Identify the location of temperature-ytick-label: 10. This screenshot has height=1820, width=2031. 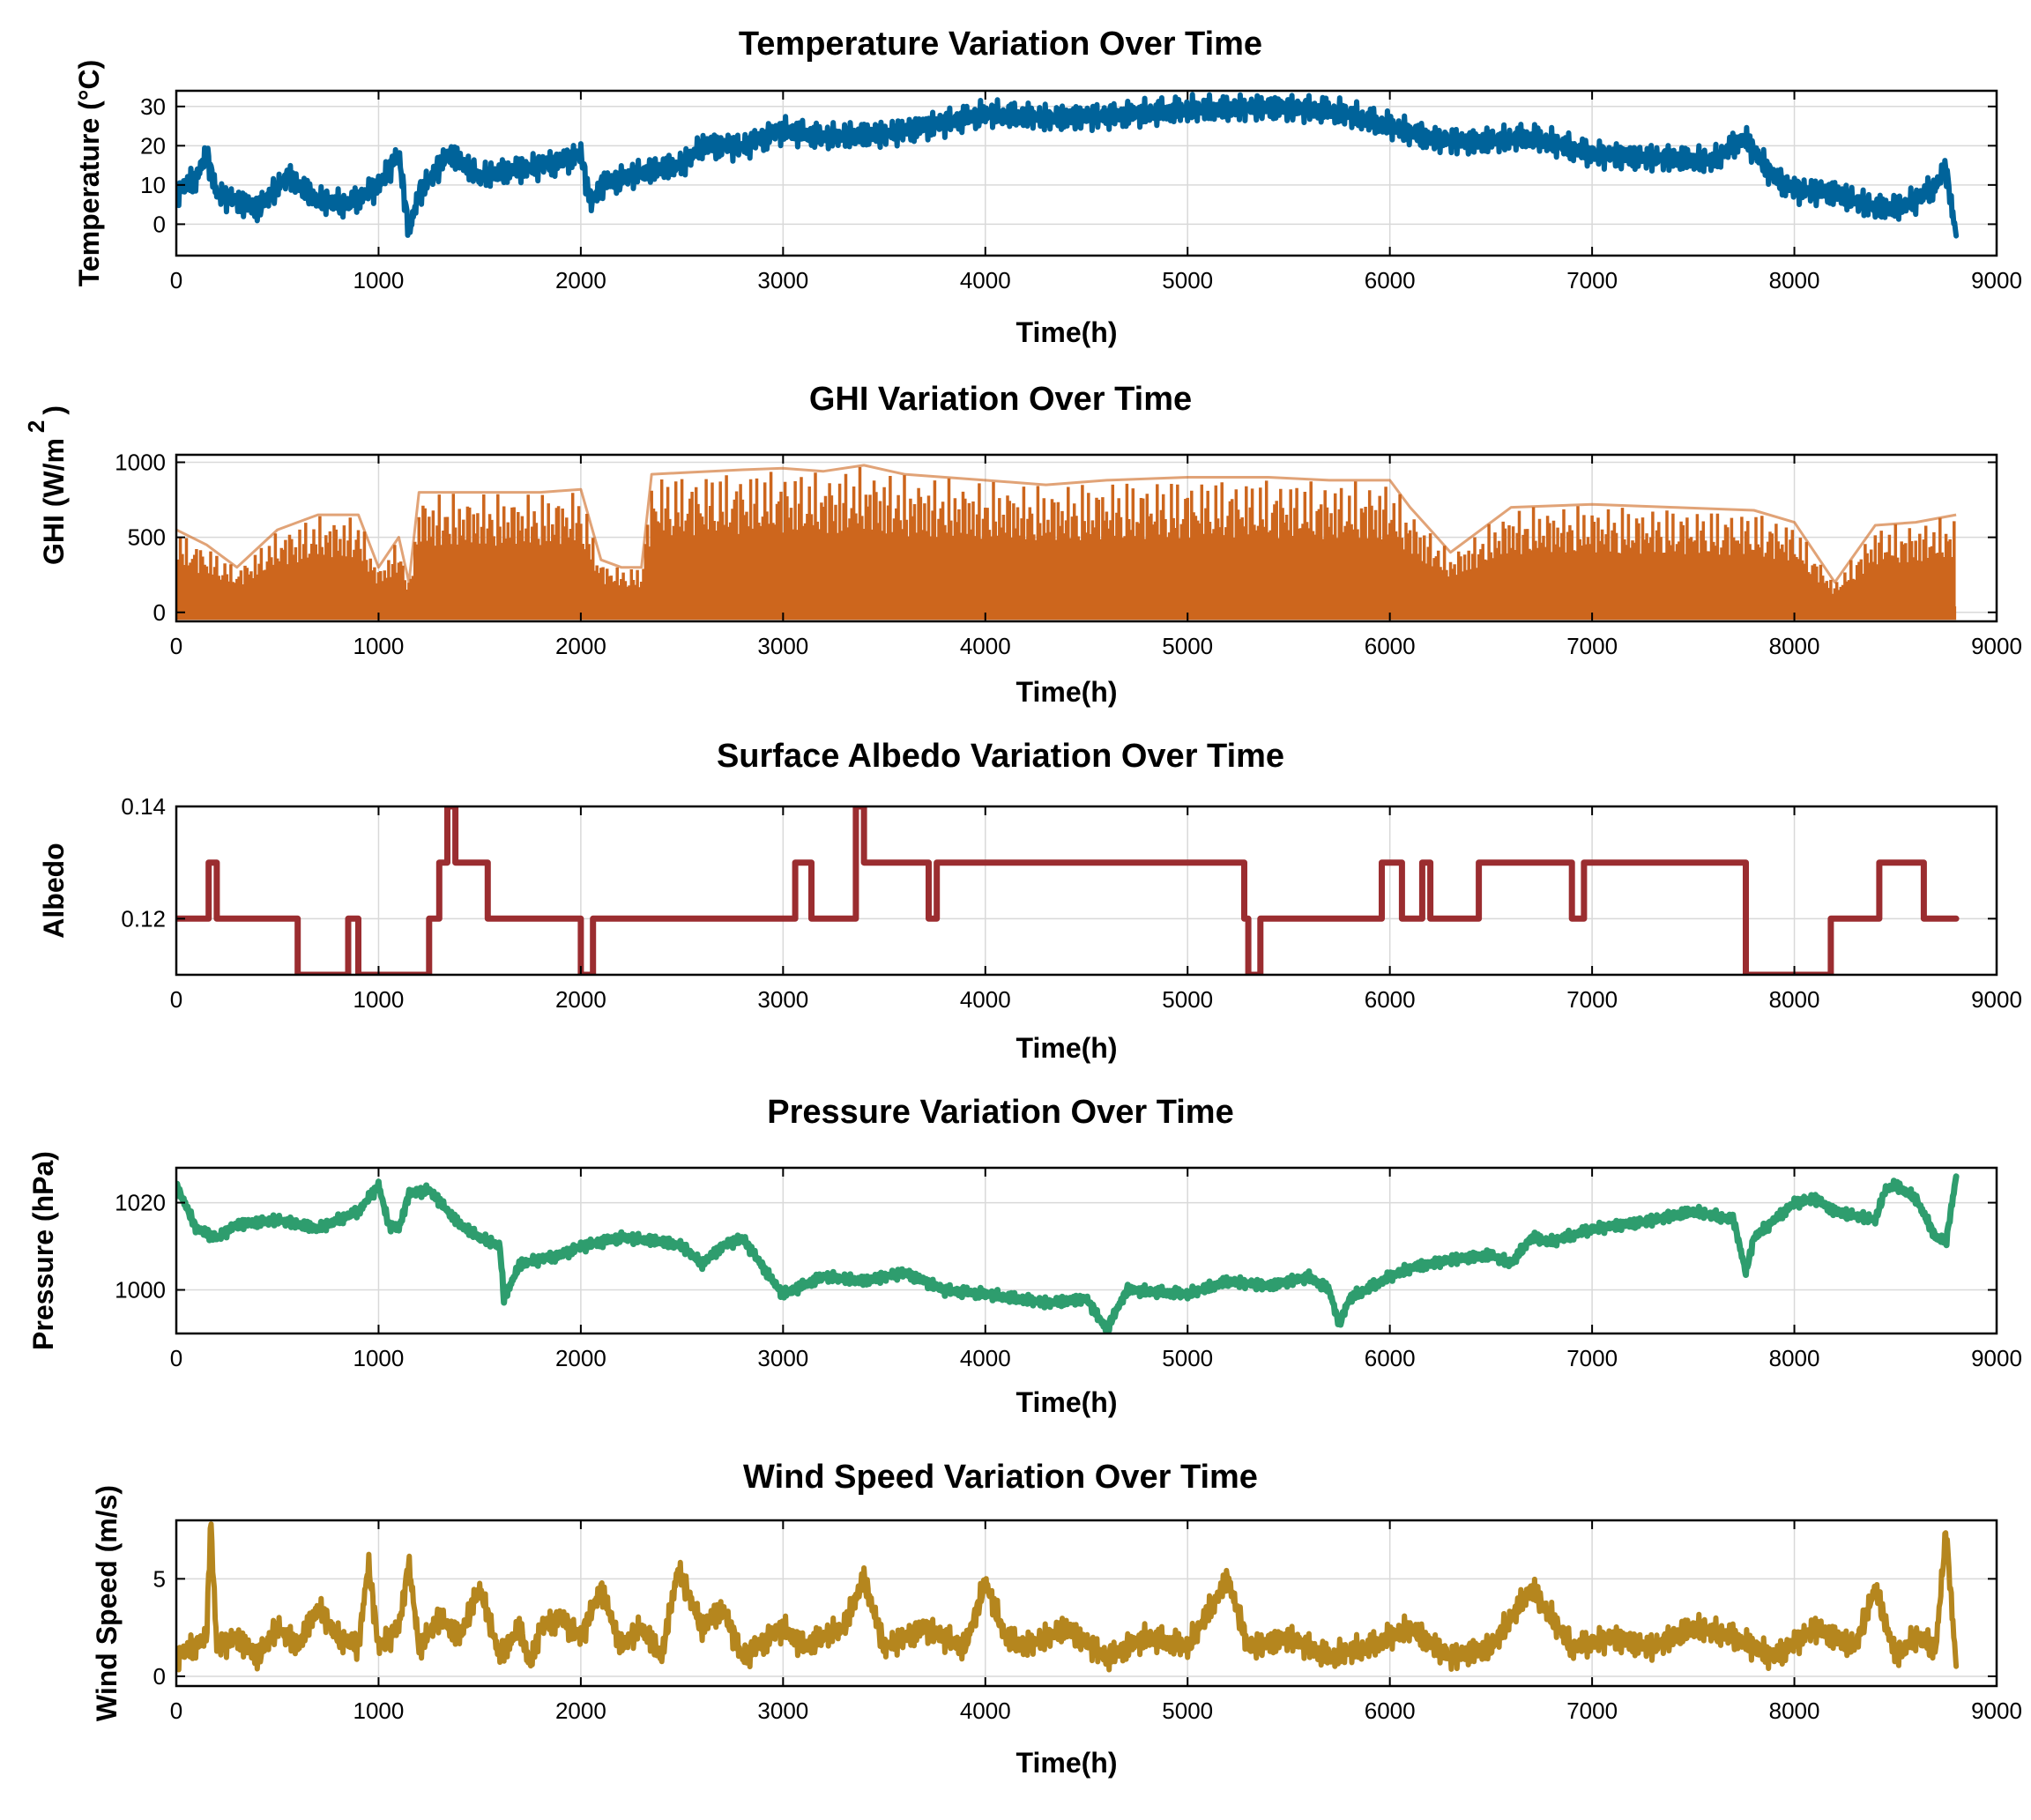
(153, 185).